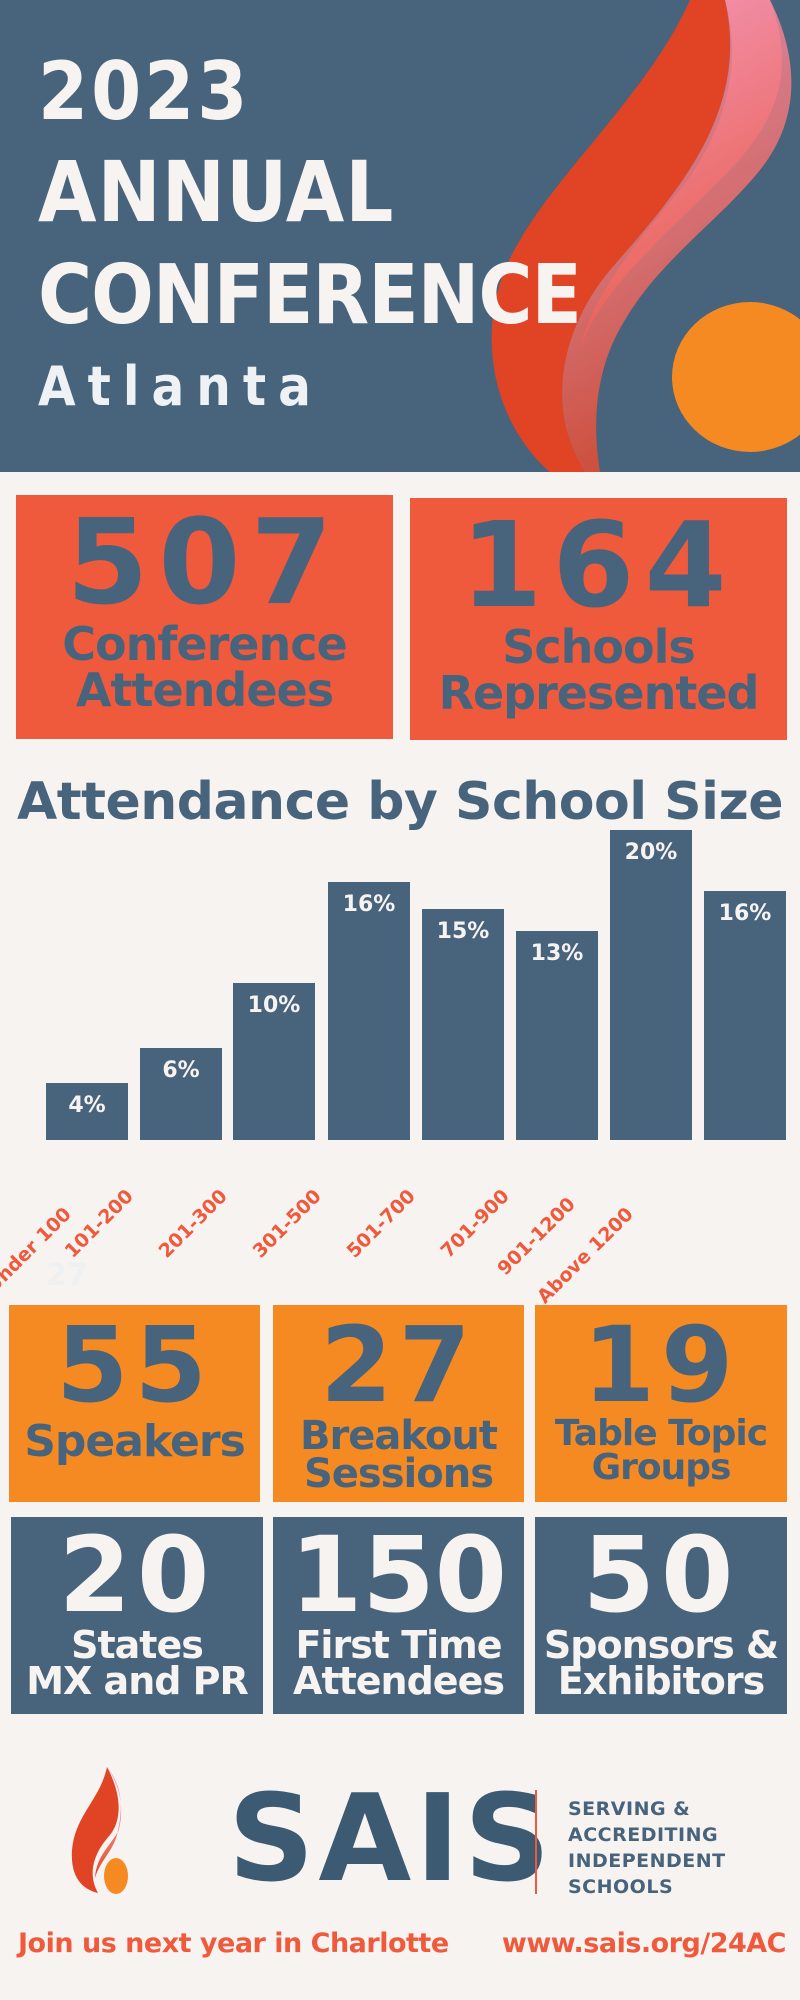  I want to click on stat-label: Sessions, so click(398, 1474).